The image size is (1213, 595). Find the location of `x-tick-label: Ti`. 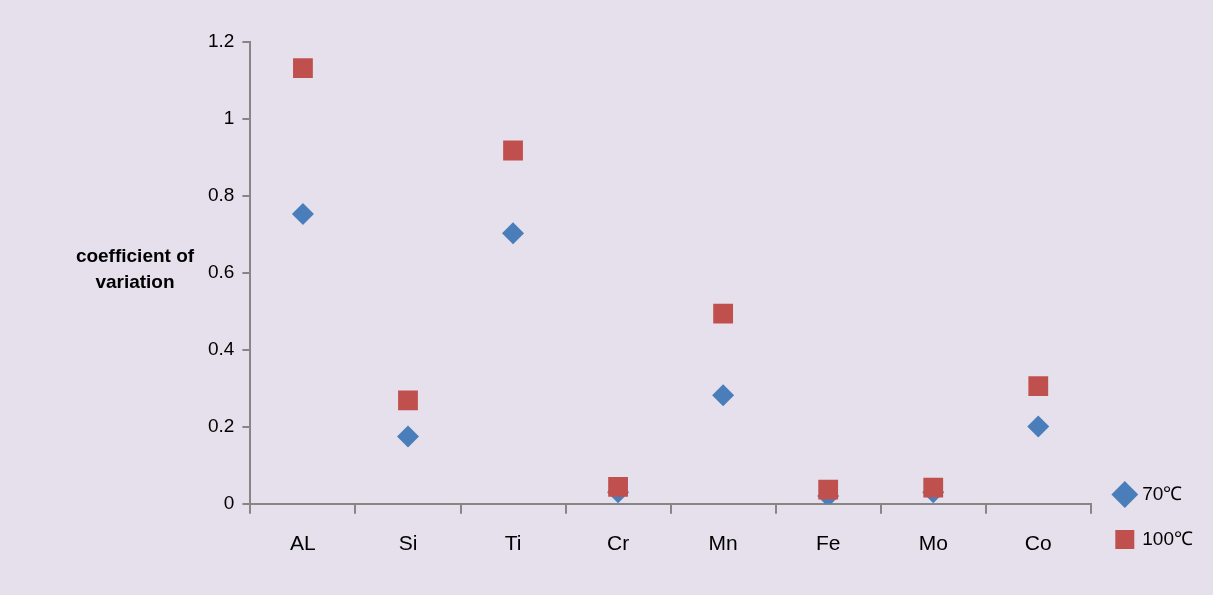

x-tick-label: Ti is located at coordinates (513, 543).